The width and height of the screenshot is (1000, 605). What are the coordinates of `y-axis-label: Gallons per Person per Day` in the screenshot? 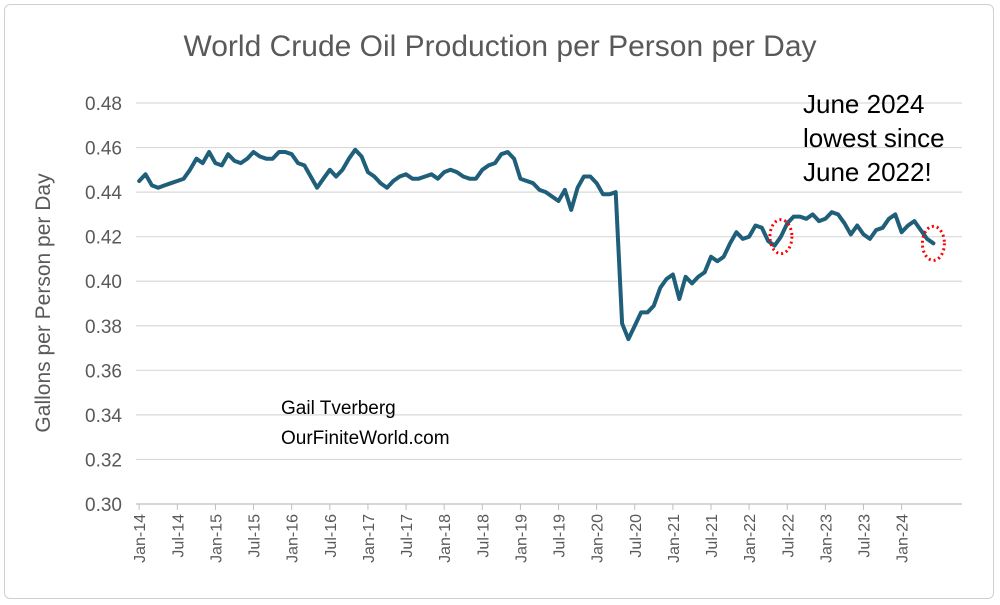 It's located at (43, 303).